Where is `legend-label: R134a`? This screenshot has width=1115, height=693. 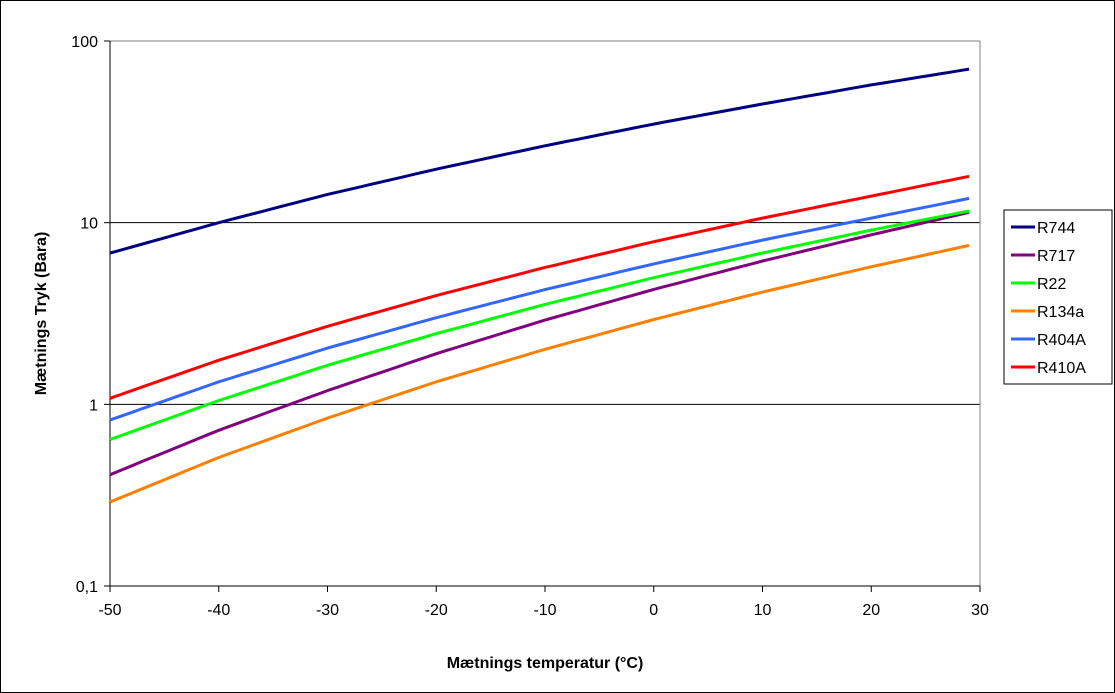 legend-label: R134a is located at coordinates (1060, 312).